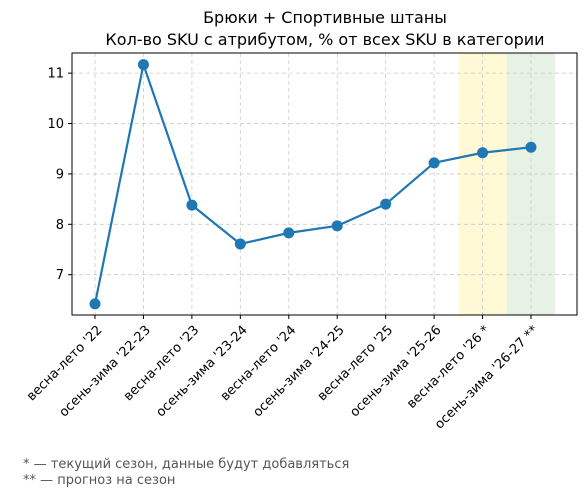  What do you see at coordinates (325, 17) in the screenshot?
I see `chart-title: Брюки + Спортивные штаны` at bounding box center [325, 17].